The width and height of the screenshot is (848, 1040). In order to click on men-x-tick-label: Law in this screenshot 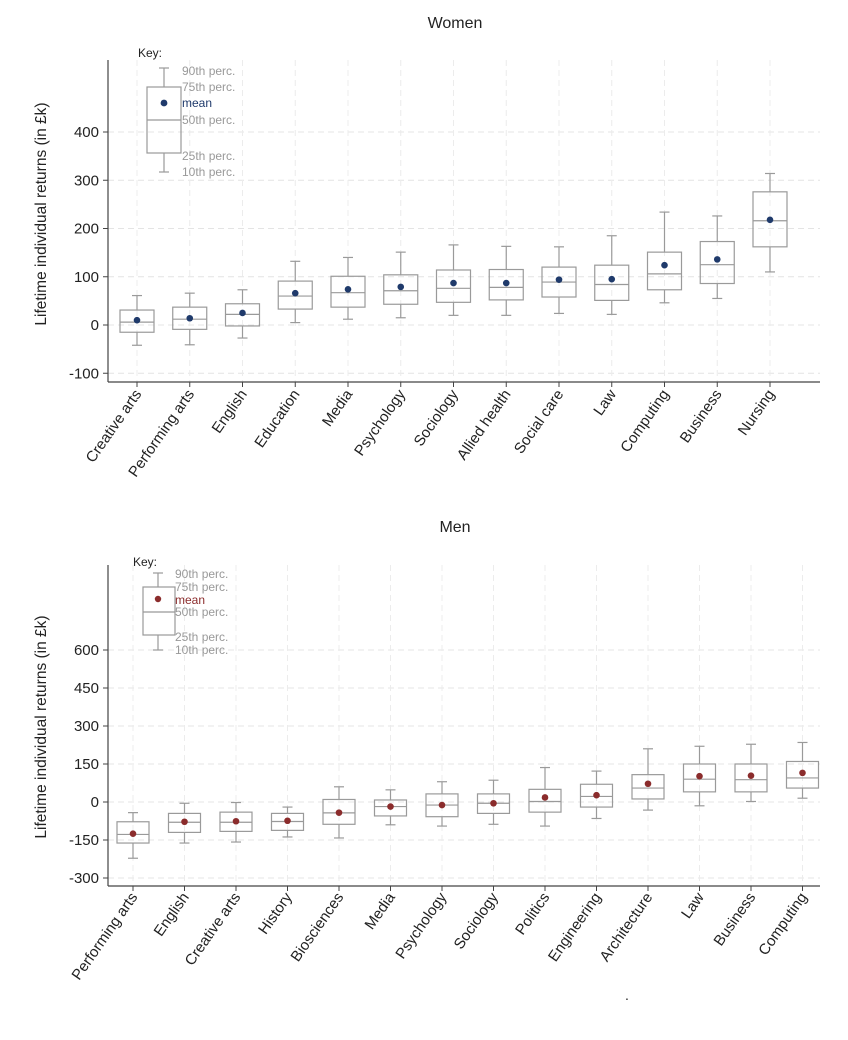, I will do `click(693, 905)`.